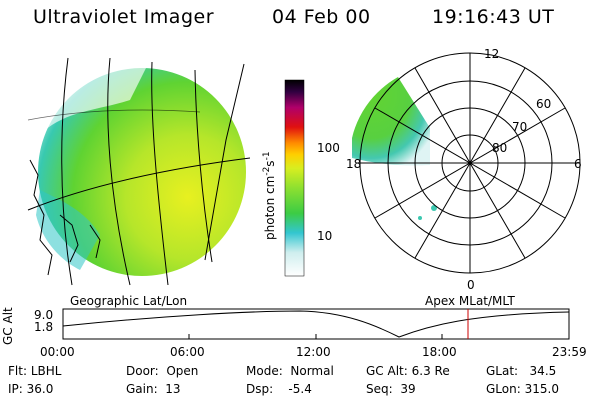 The image size is (600, 400). Describe the element at coordinates (522, 389) in the screenshot. I see `geo-longitude-status: GLon: 315.0` at that location.